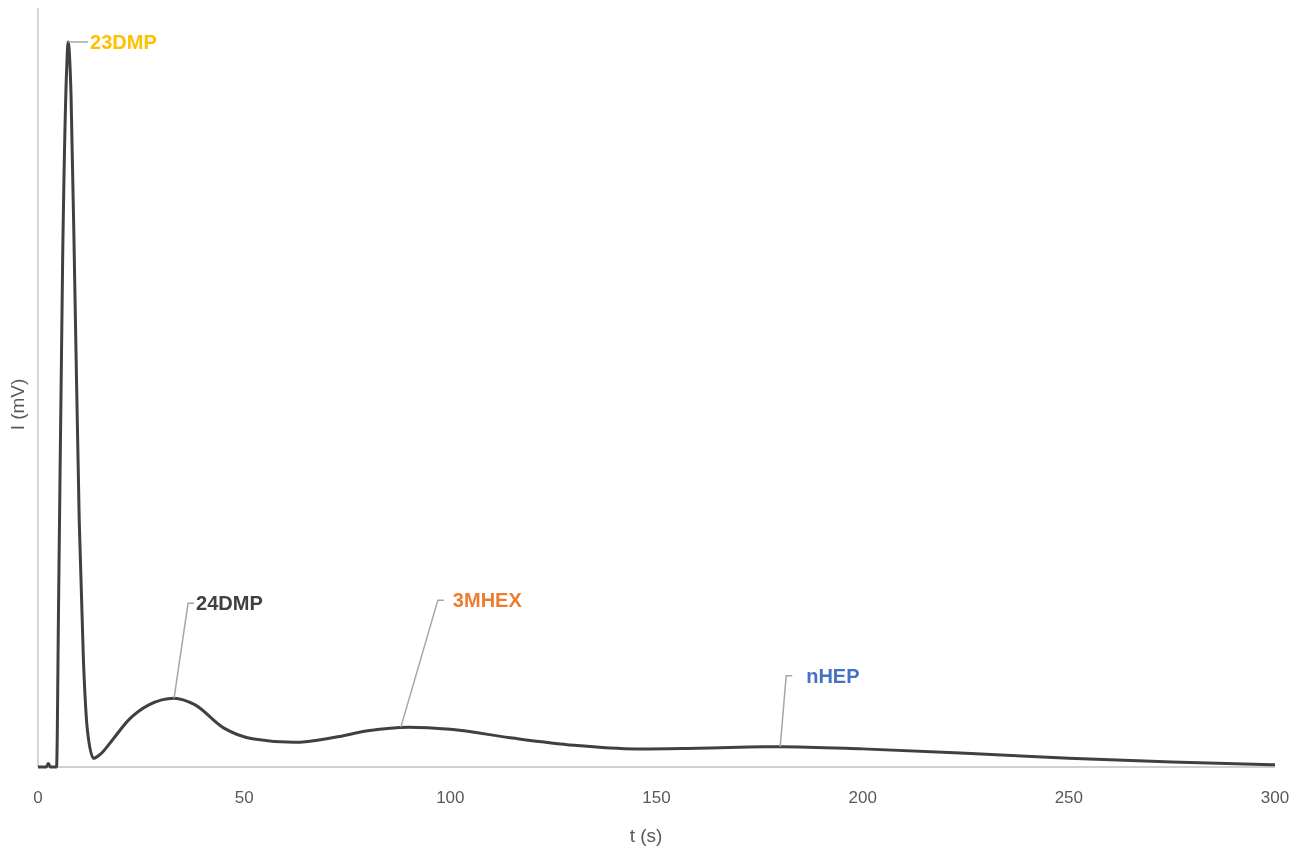 The height and width of the screenshot is (854, 1306). I want to click on x-tick-label: 200, so click(862, 797).